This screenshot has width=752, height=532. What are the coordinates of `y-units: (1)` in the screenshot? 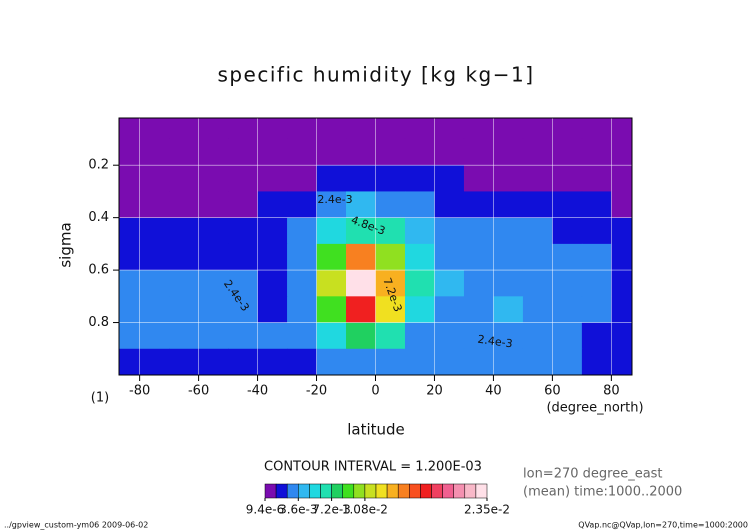 It's located at (100, 398).